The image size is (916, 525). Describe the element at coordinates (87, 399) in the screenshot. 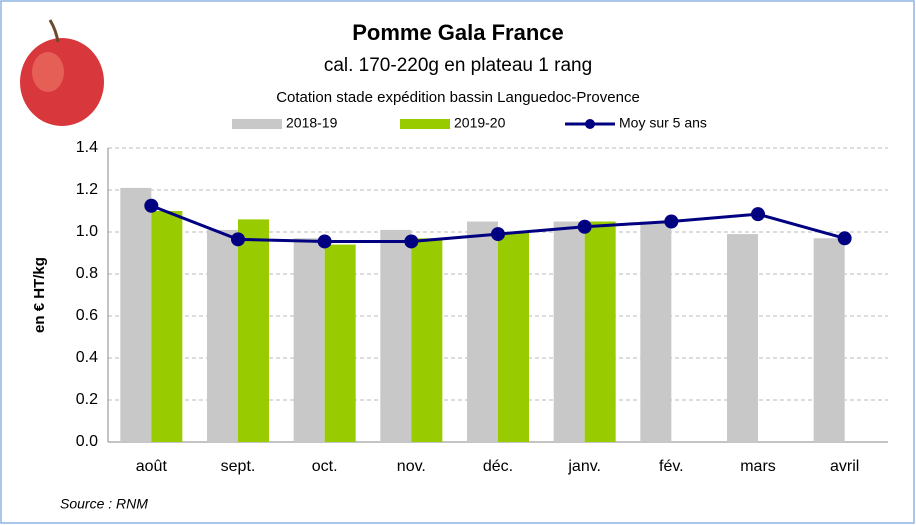

I see `y-tick-label: 0.2` at that location.